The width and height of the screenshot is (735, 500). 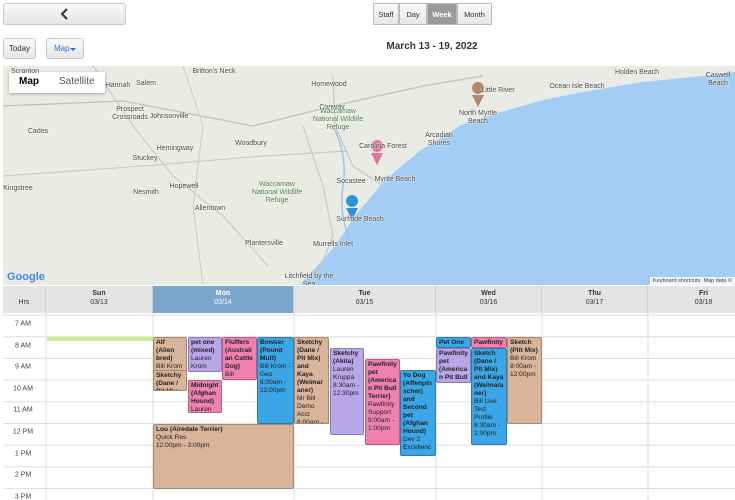 I want to click on map-label: Caswell Beach, so click(x=718, y=79).